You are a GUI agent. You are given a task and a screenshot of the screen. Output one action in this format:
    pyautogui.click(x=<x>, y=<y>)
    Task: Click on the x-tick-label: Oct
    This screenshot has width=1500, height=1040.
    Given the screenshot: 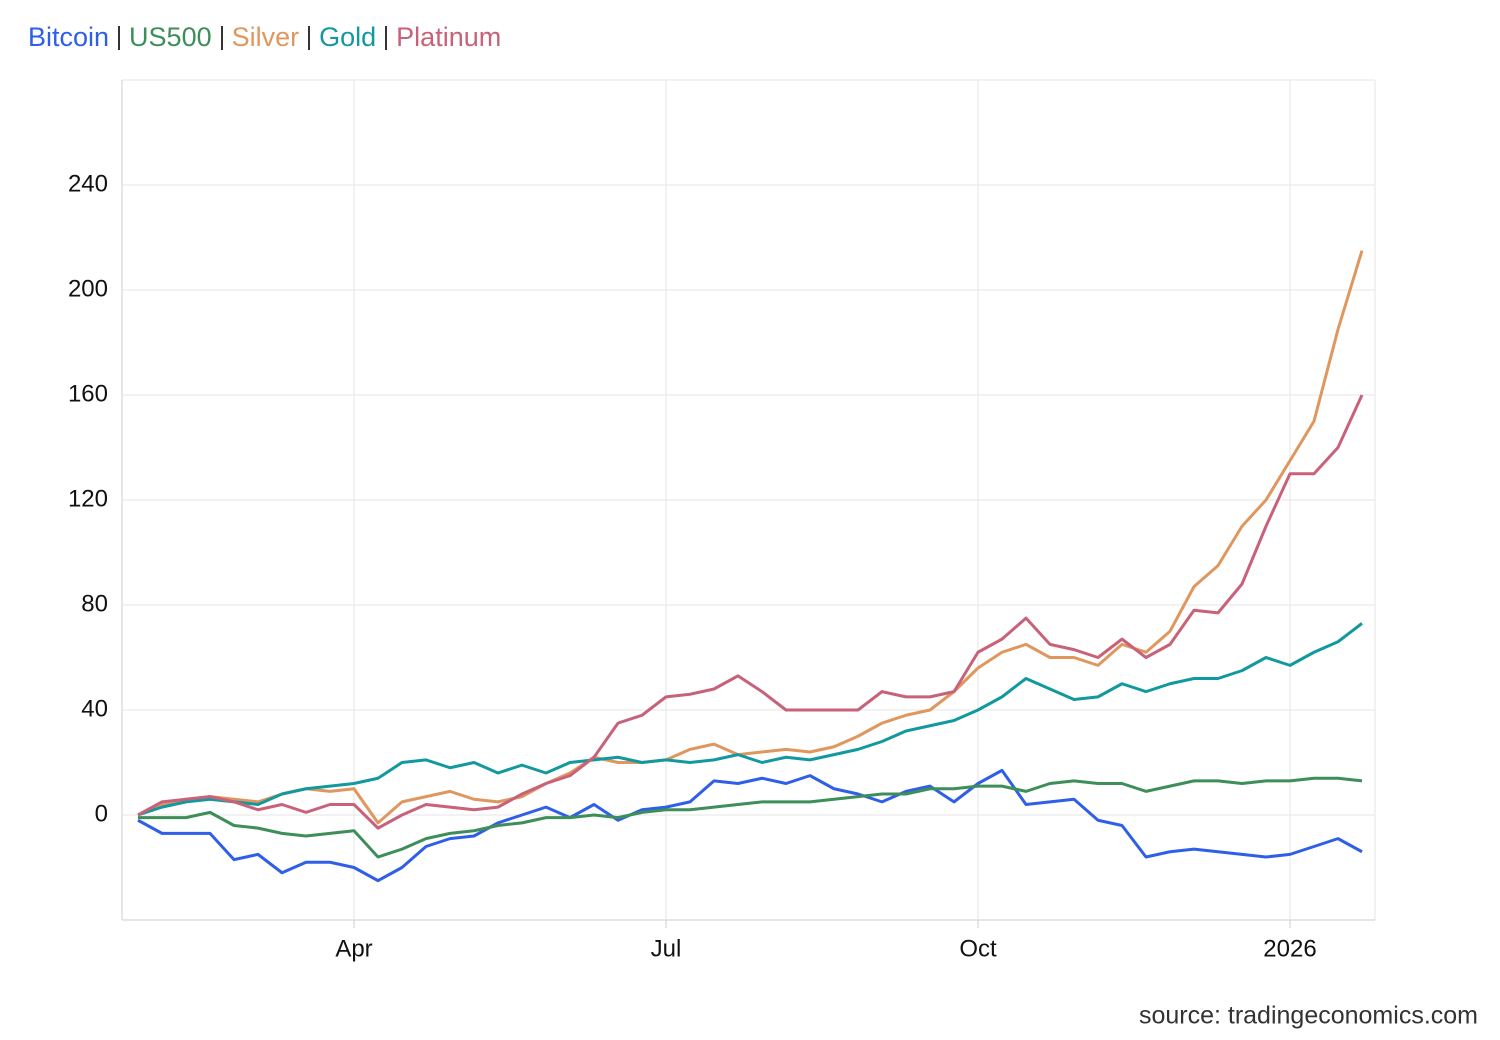 What is the action you would take?
    pyautogui.click(x=978, y=948)
    